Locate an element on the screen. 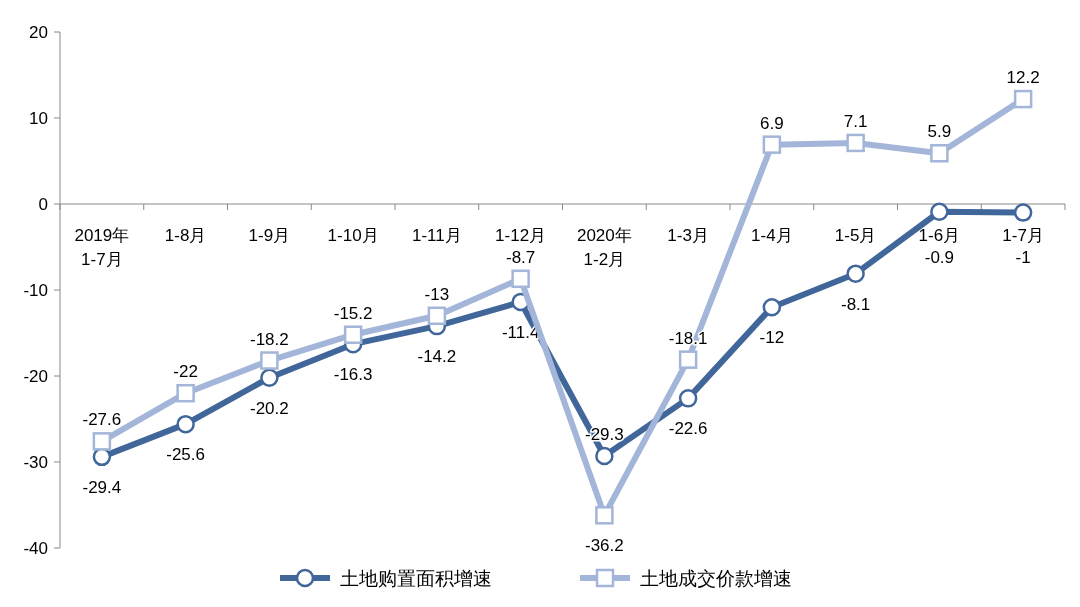 Image resolution: width=1080 pixels, height=607 pixels. data-label: -0.9 is located at coordinates (939, 257).